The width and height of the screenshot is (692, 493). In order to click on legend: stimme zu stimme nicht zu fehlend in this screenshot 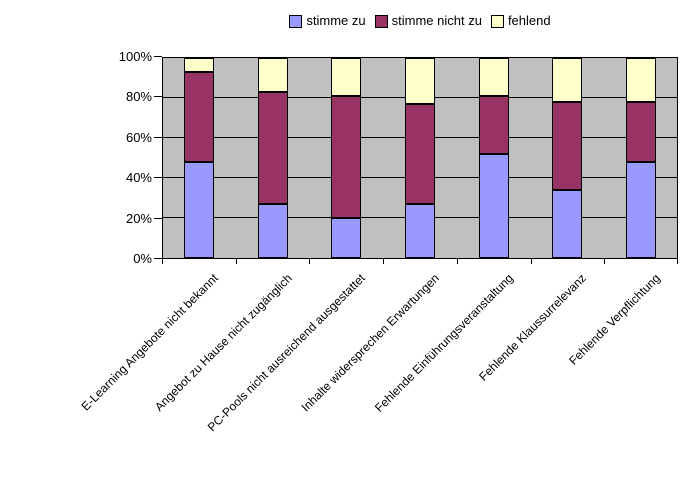, I will do `click(420, 21)`.